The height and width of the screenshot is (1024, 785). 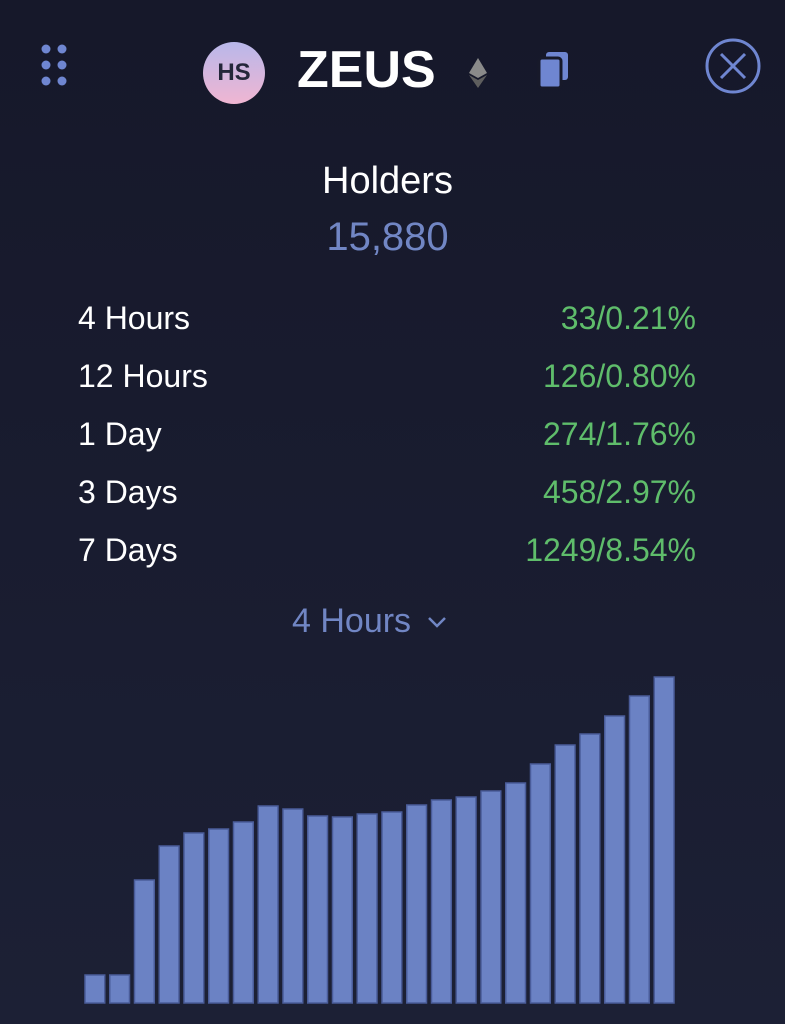 What do you see at coordinates (387, 494) in the screenshot?
I see `stats-row: 3 Days 458/2.97%` at bounding box center [387, 494].